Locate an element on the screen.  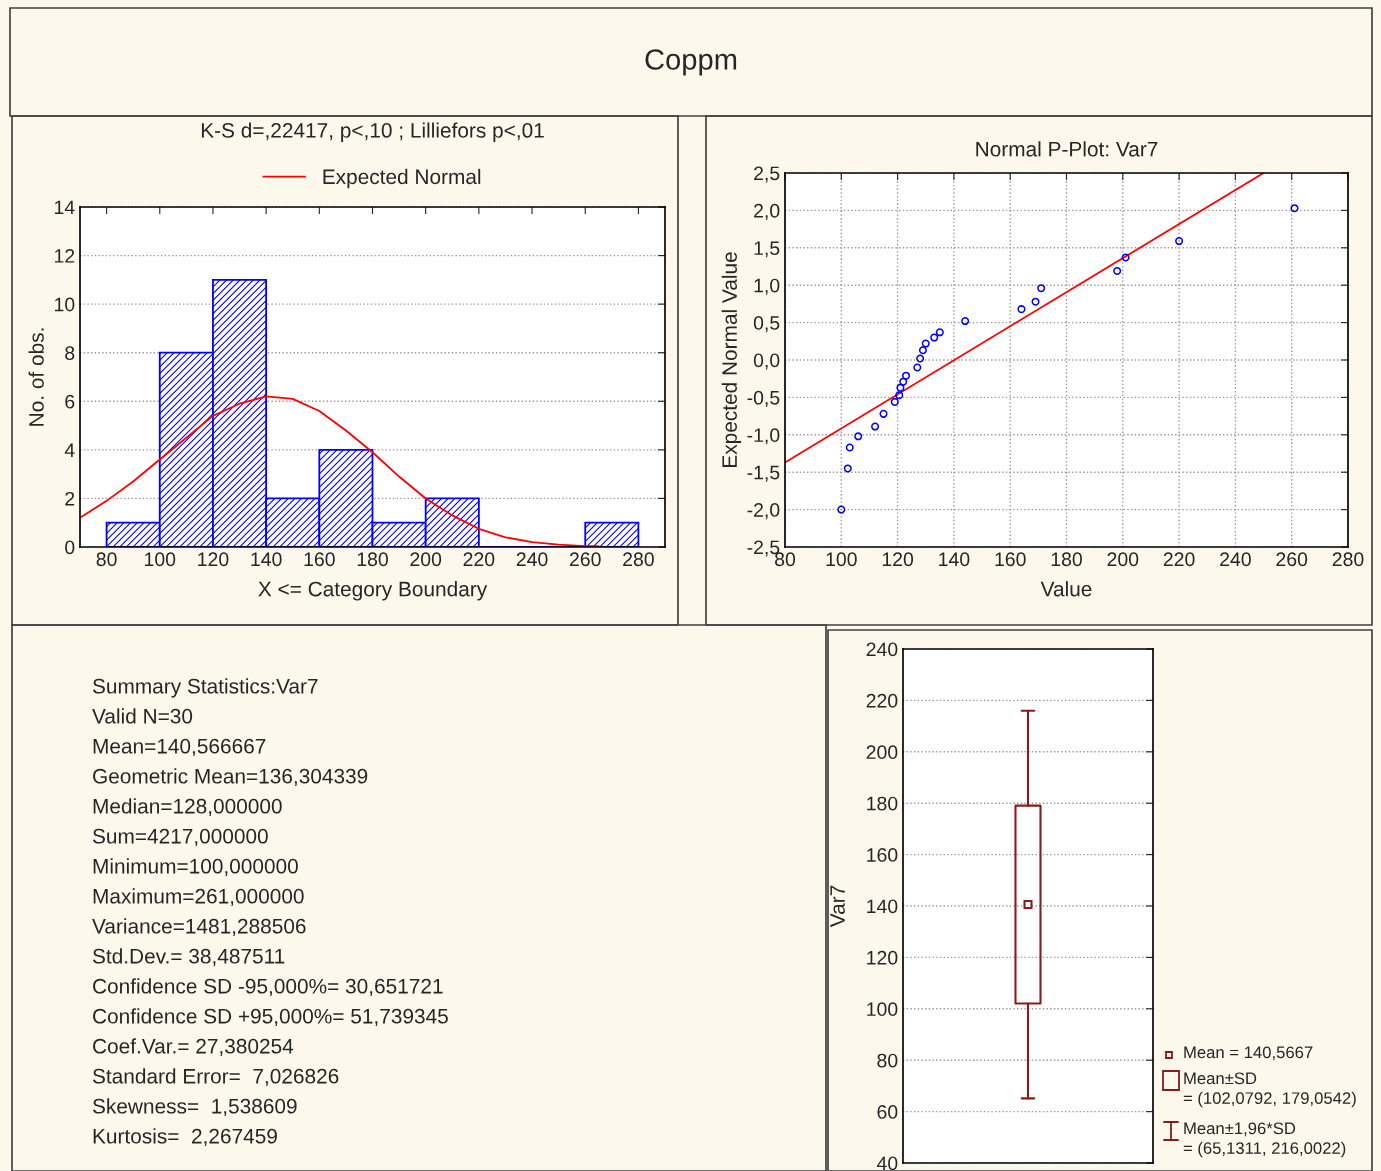
y-tick-label: 12 is located at coordinates (65, 256).